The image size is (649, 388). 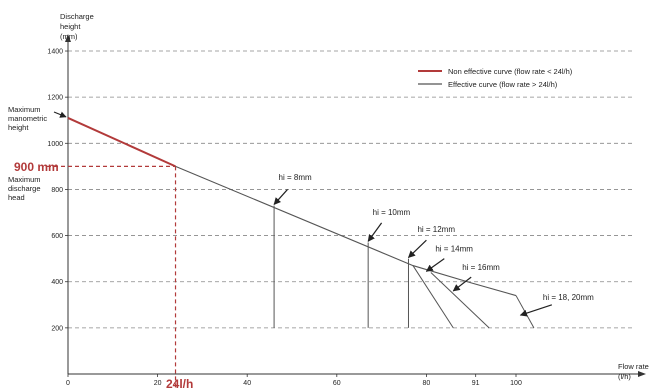 I want to click on legend-label-0: Non effective curve (flow rate < 24l/h), so click(x=510, y=71).